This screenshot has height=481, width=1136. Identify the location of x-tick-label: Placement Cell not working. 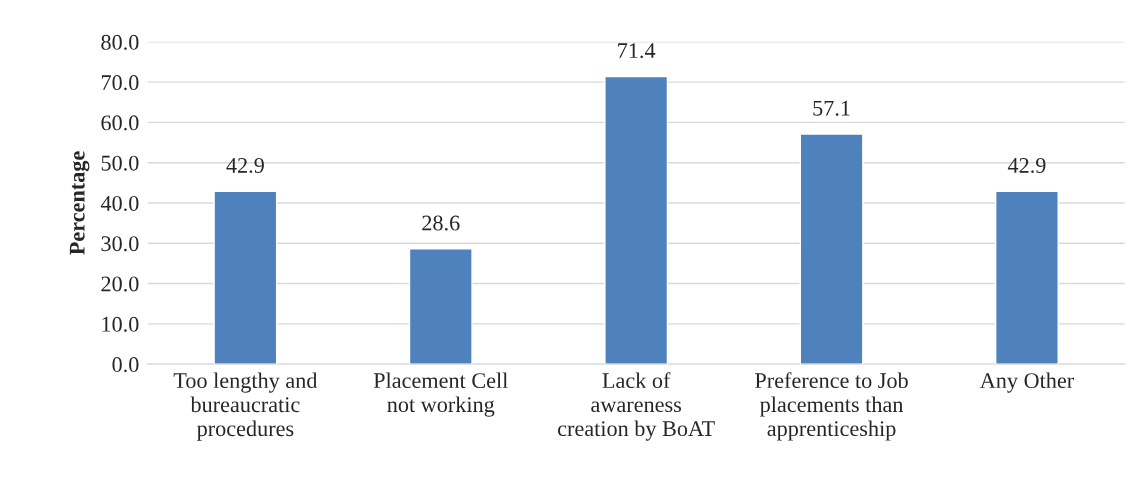
(440, 394).